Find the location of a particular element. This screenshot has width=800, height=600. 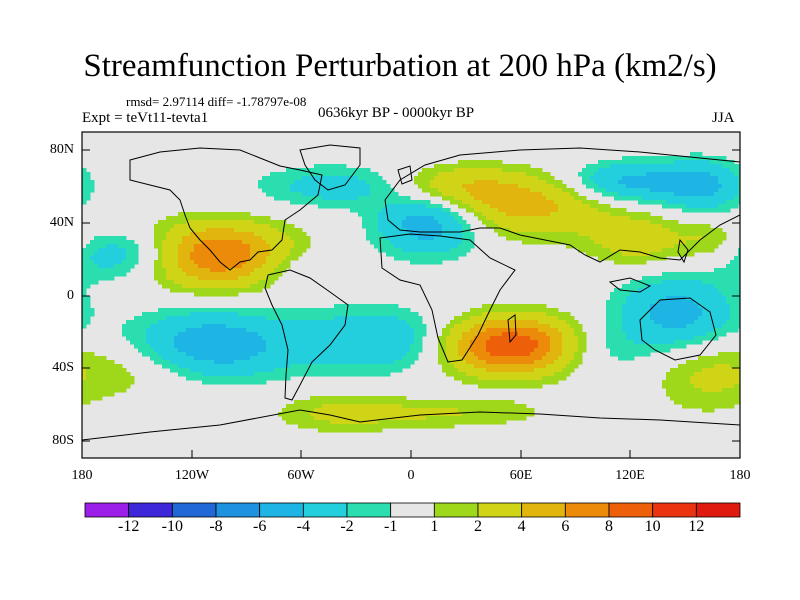

period-label: 0636kyr BP - 0000kyr BP is located at coordinates (396, 113).